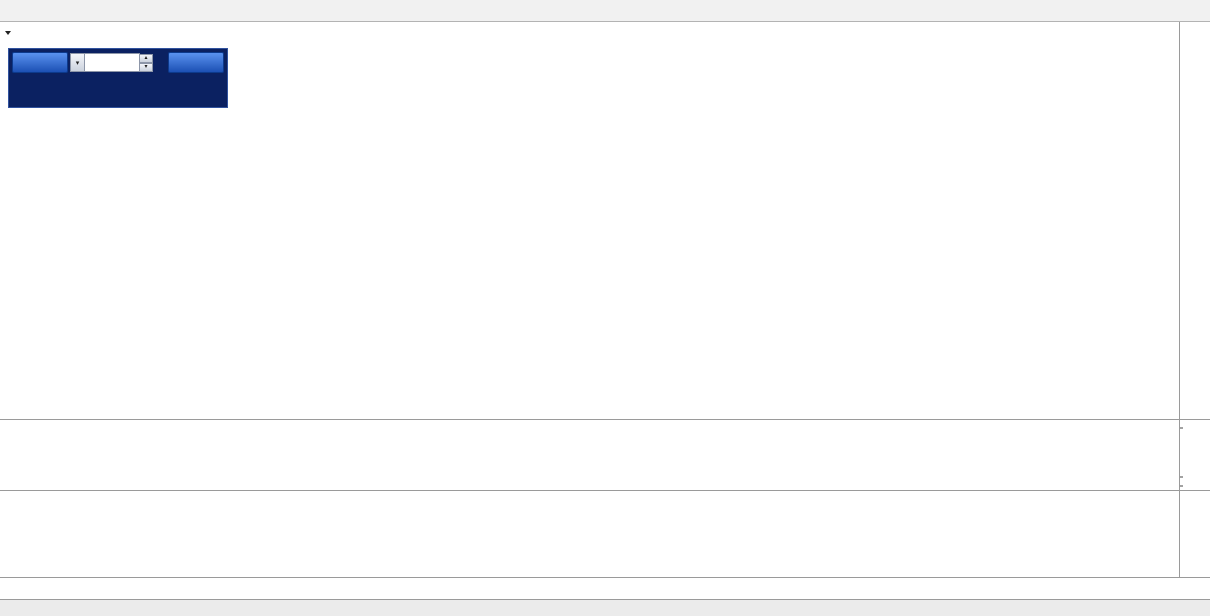  Describe the element at coordinates (605, 11) in the screenshot. I see `timeframe-toolbar` at that location.